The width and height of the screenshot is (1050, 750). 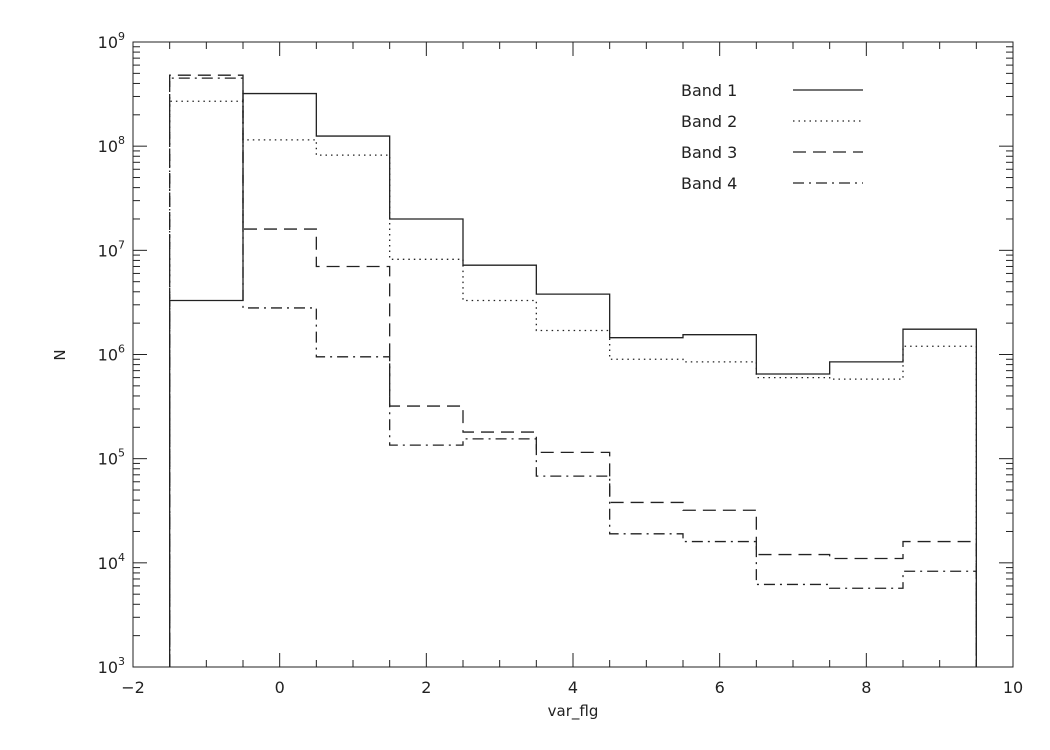 I want to click on y-tick-label: 10³, so click(x=111, y=666).